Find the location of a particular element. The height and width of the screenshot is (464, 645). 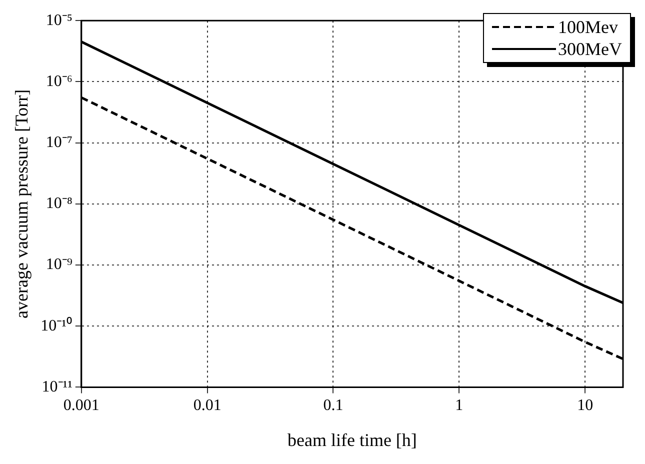

x-axis-title: beam life time [h] is located at coordinates (352, 440).